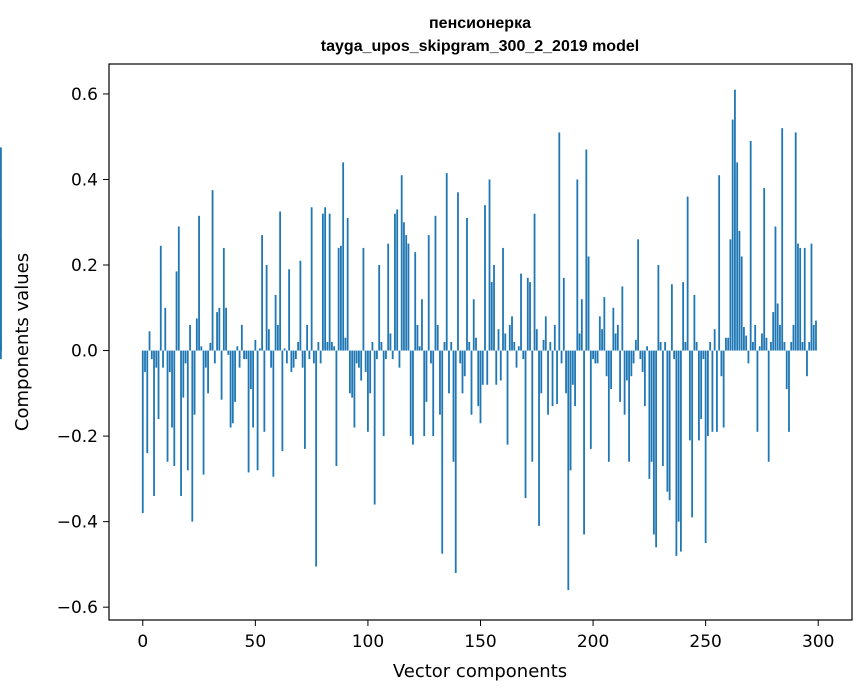 This screenshot has width=867, height=696. Describe the element at coordinates (77, 437) in the screenshot. I see `y-tick-label: −0.2` at that location.